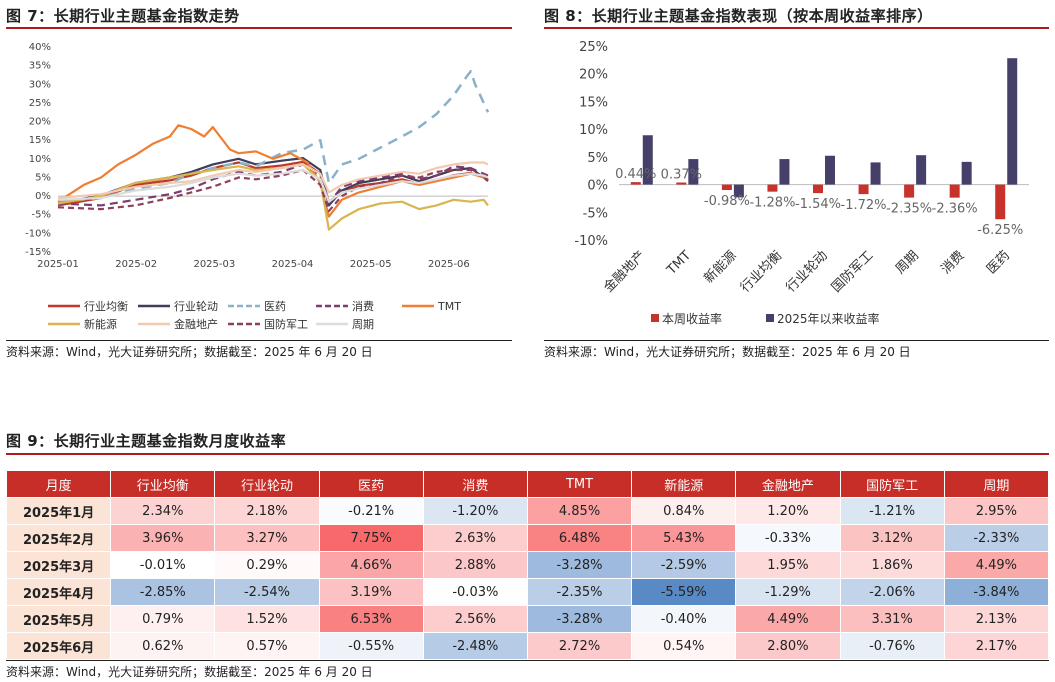  What do you see at coordinates (996, 592) in the screenshot?
I see `table-cell: -3.84%` at bounding box center [996, 592].